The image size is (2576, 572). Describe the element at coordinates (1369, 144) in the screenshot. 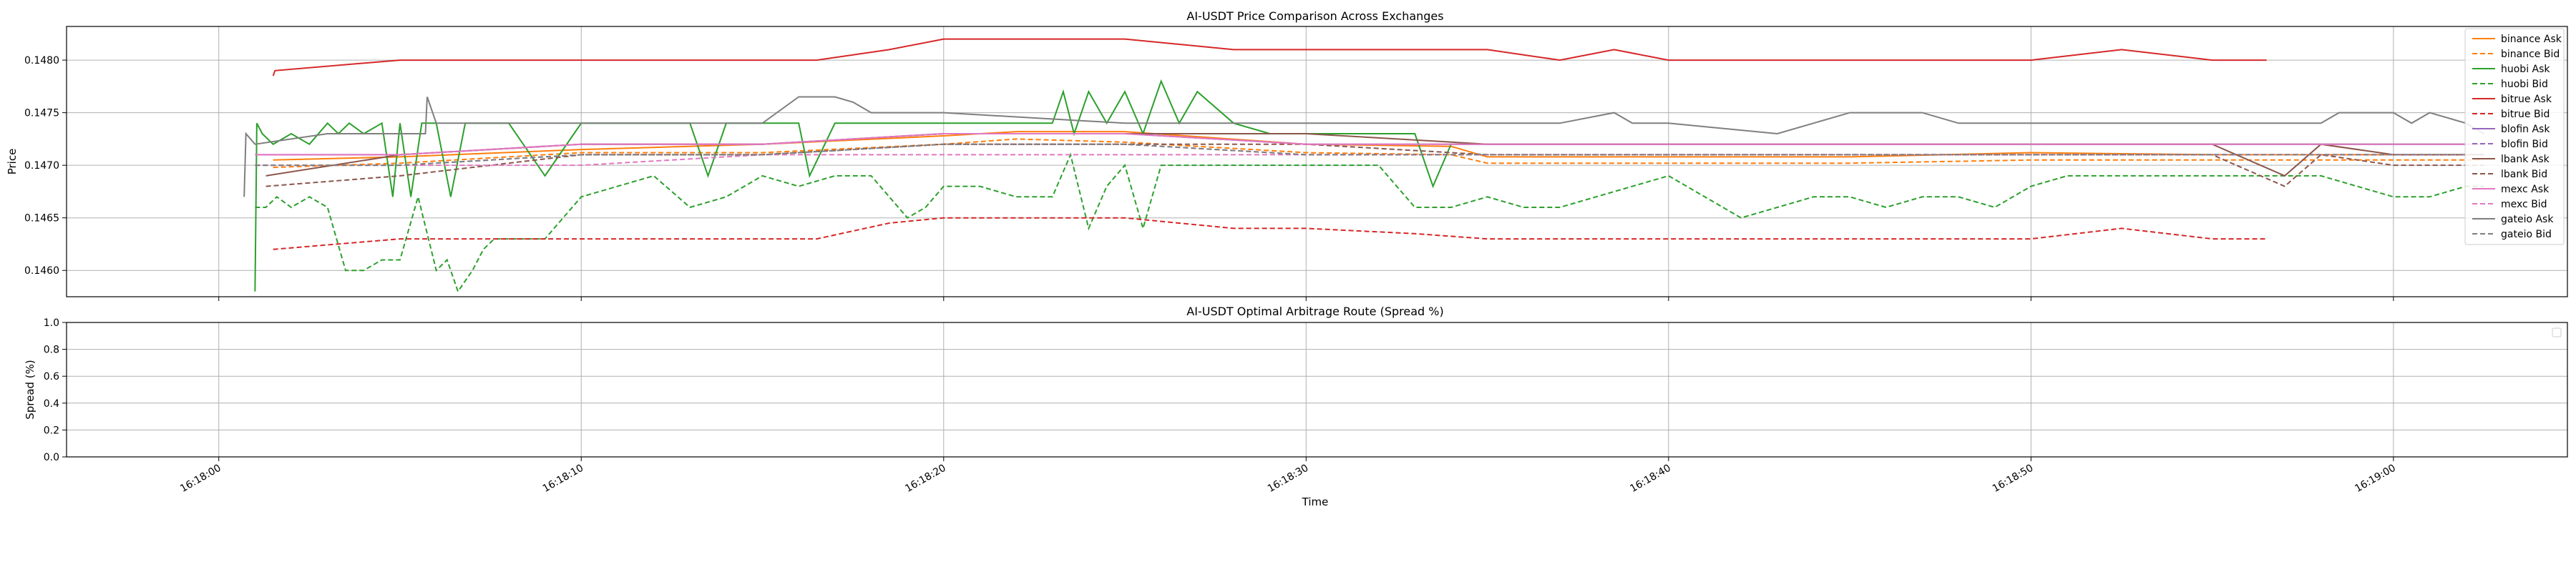

I see `series-line-mexc-ask` at that location.